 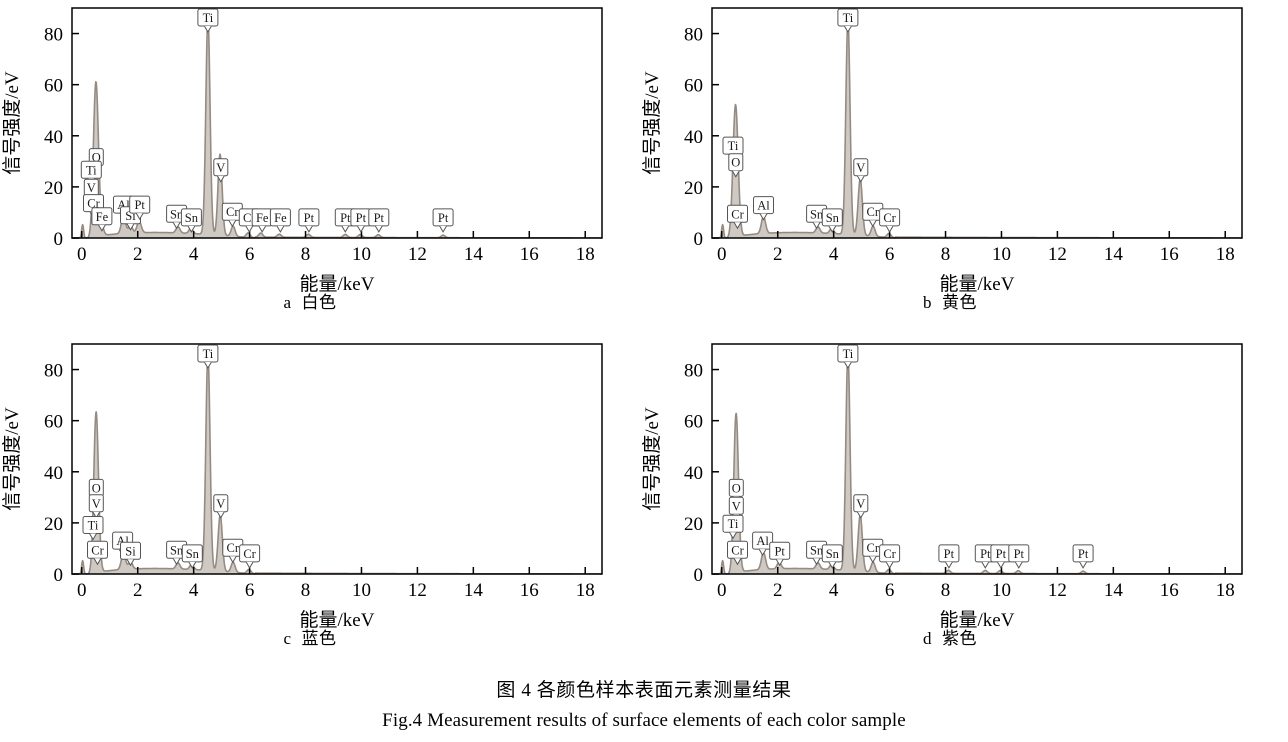 What do you see at coordinates (1225, 254) in the screenshot?
I see `x-tick-label-b-9: 18` at bounding box center [1225, 254].